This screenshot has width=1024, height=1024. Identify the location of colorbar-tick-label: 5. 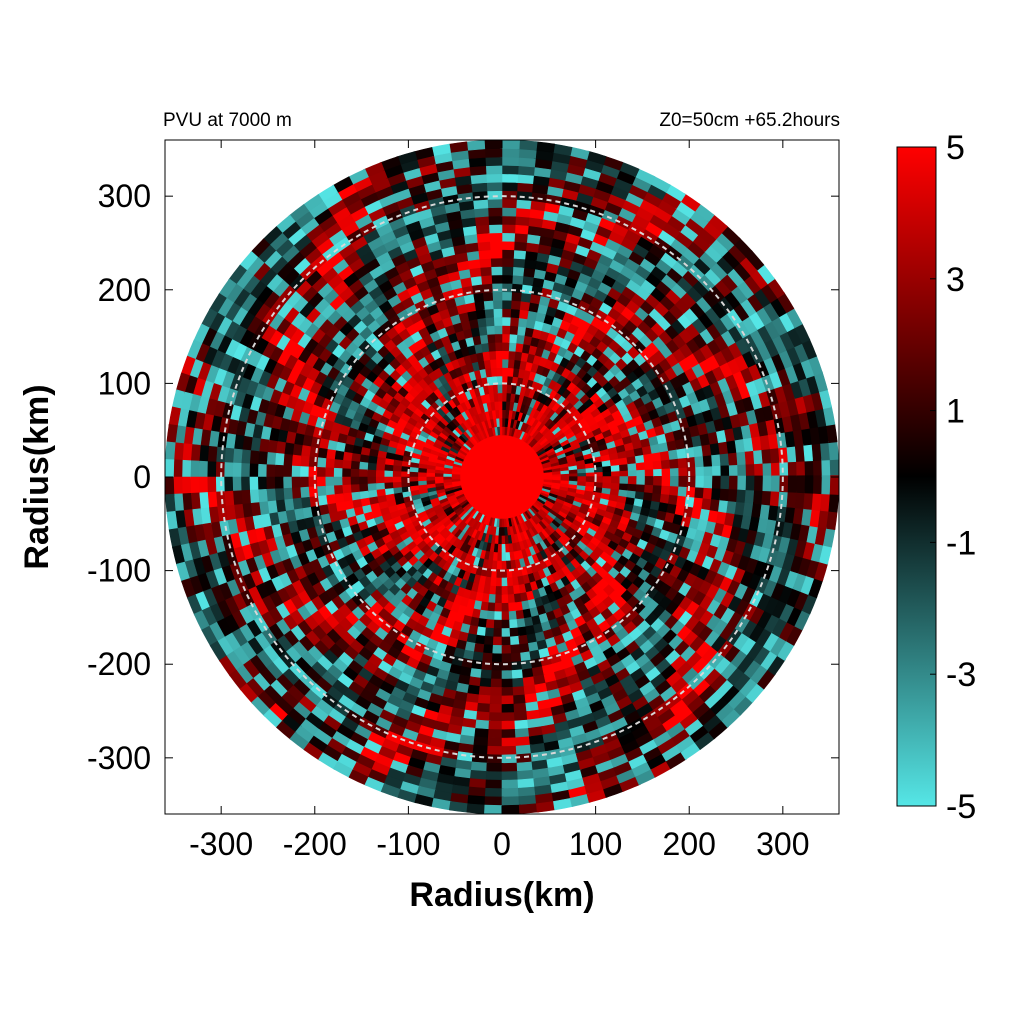
(955, 148).